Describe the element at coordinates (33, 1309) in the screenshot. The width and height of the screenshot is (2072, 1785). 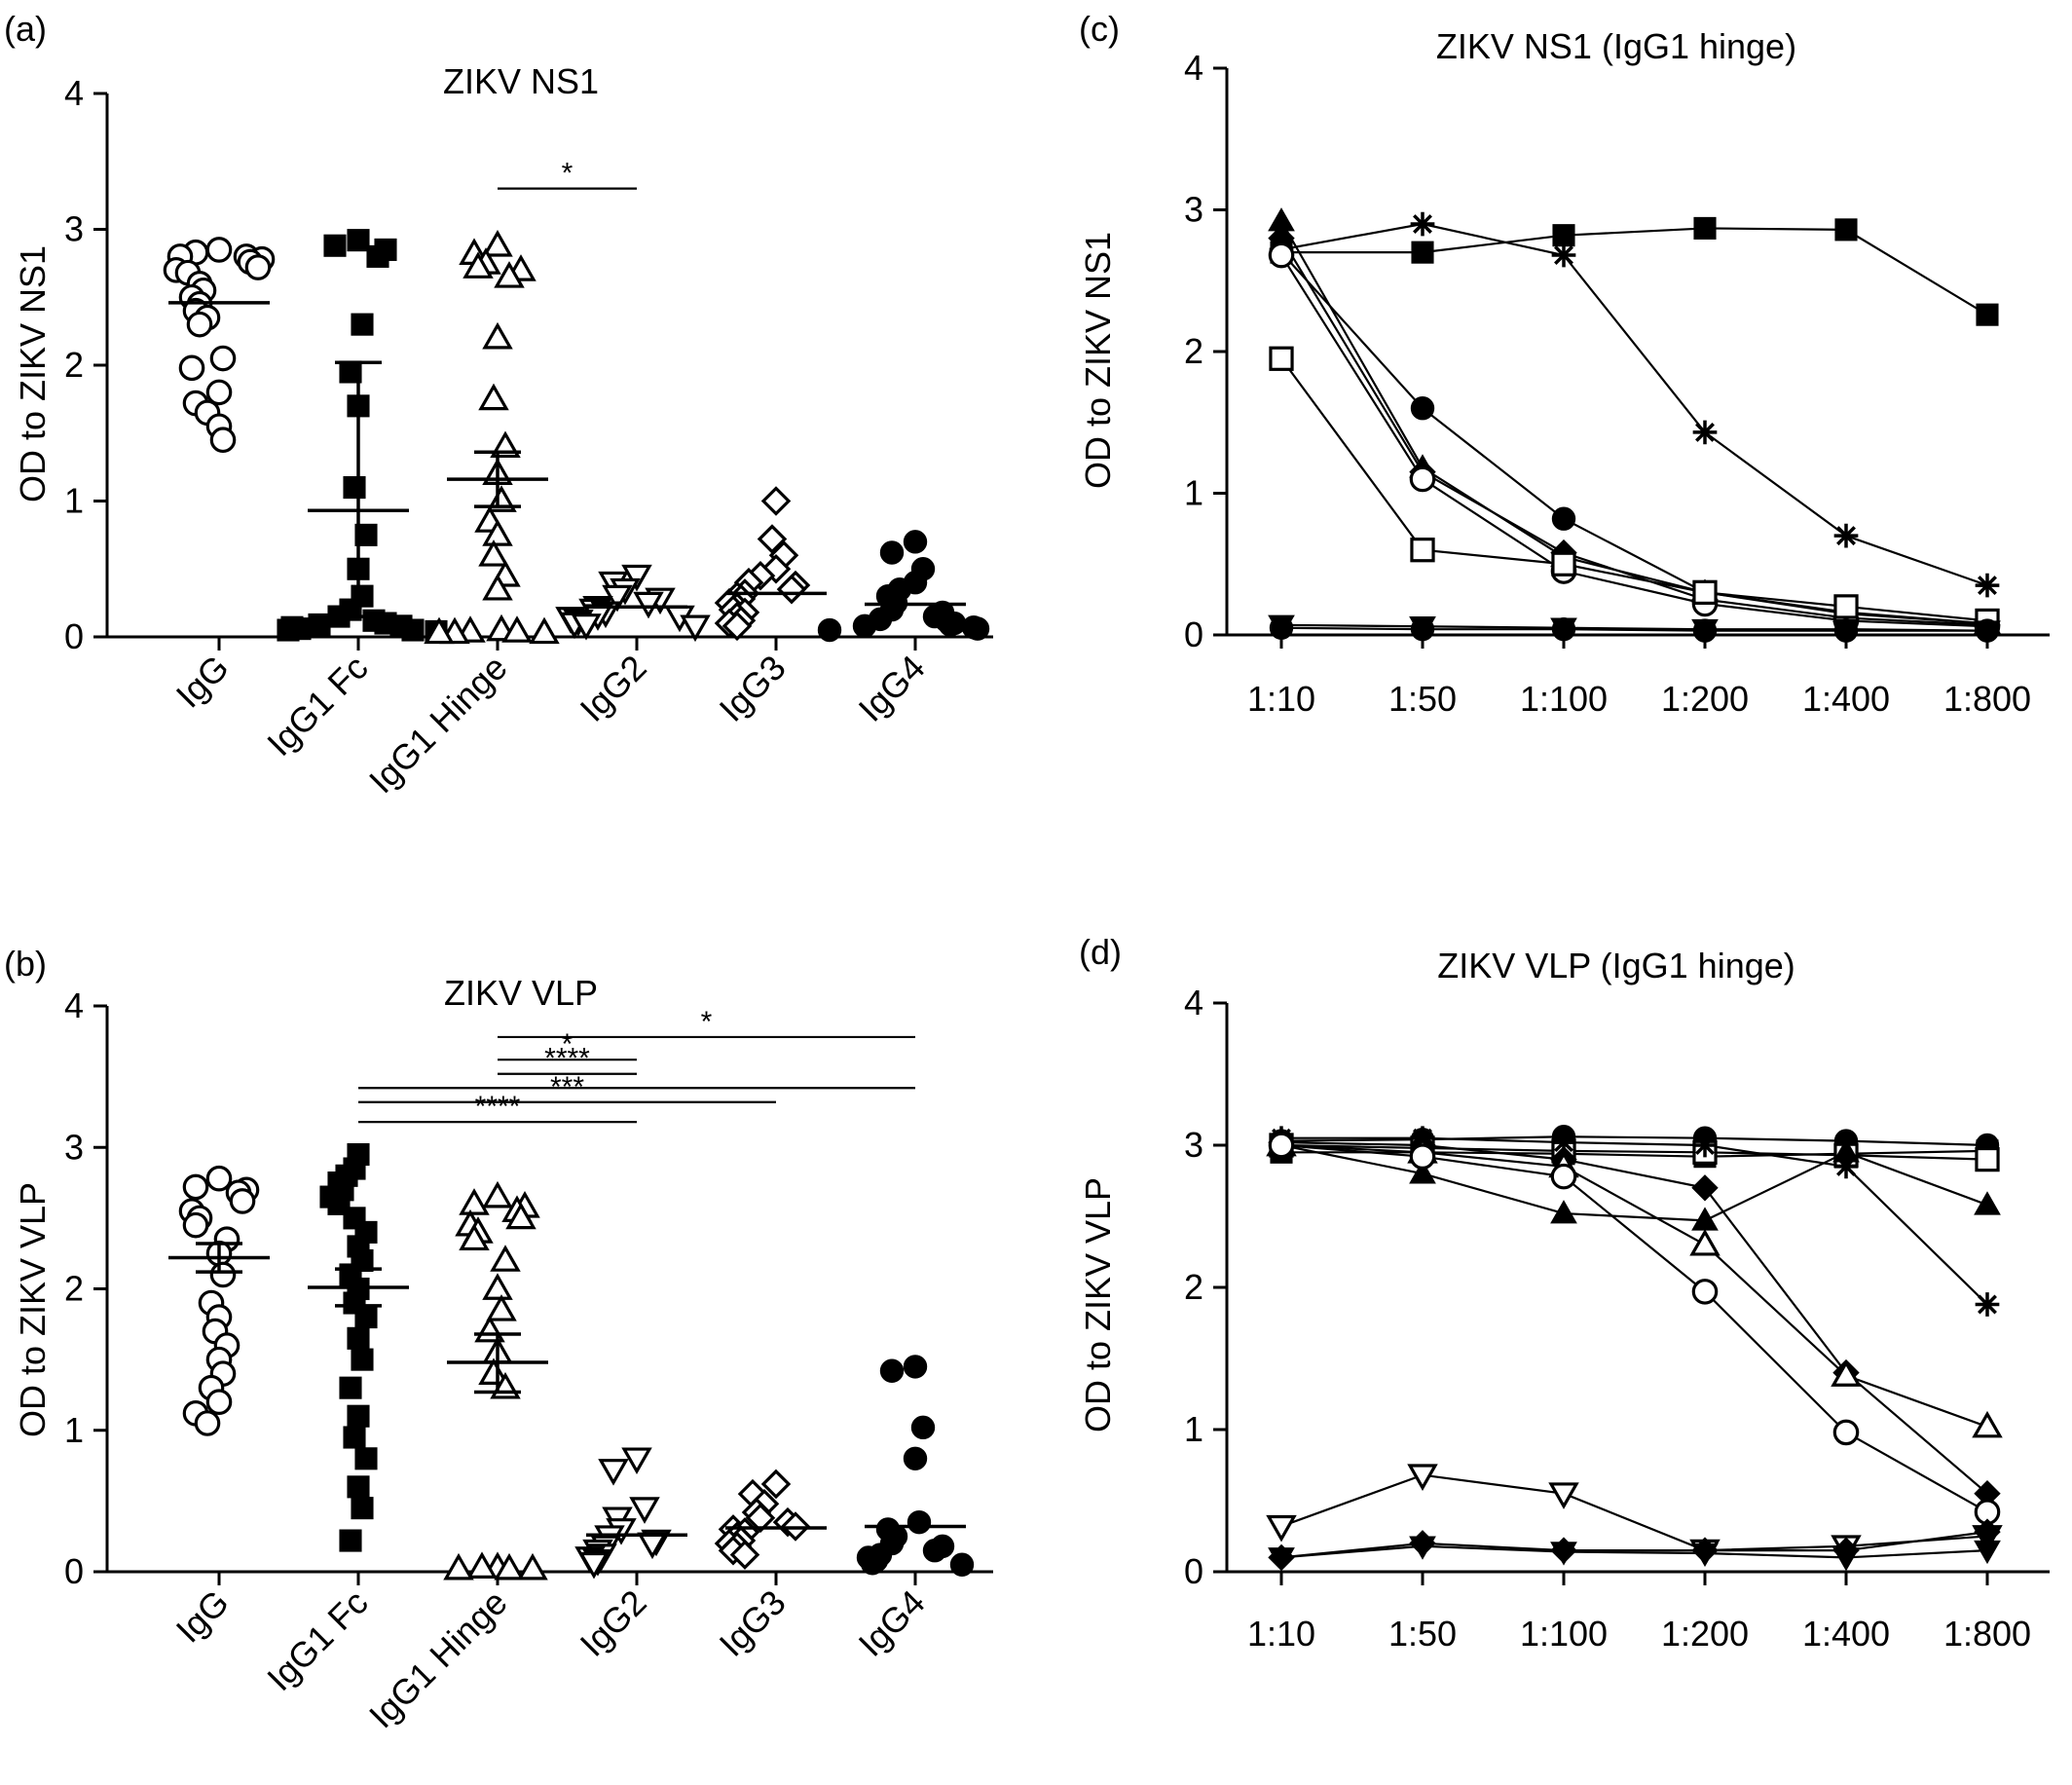
I see `y-axis-label: OD to ZIKV VLP` at that location.